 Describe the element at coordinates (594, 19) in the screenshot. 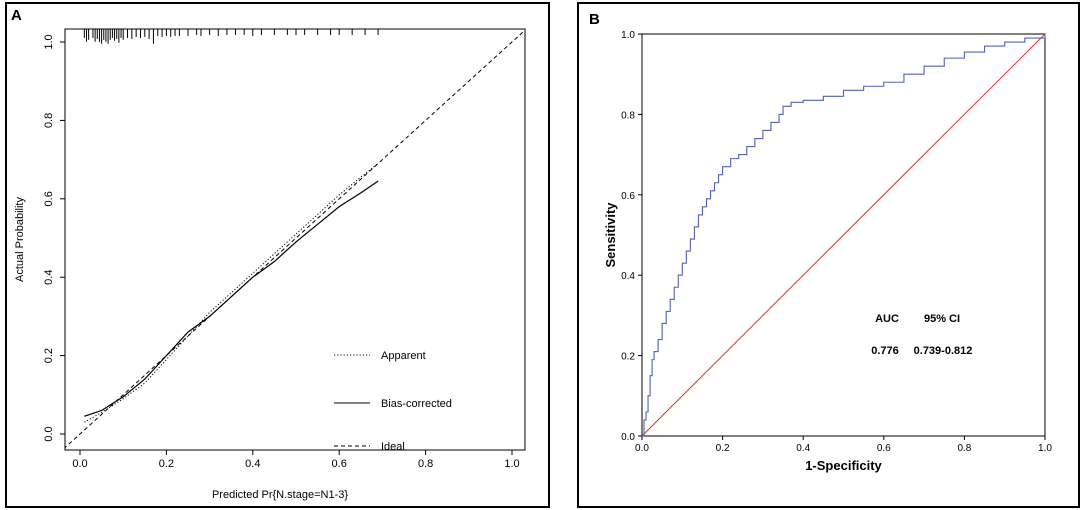

I see `panel-label-b: B` at that location.